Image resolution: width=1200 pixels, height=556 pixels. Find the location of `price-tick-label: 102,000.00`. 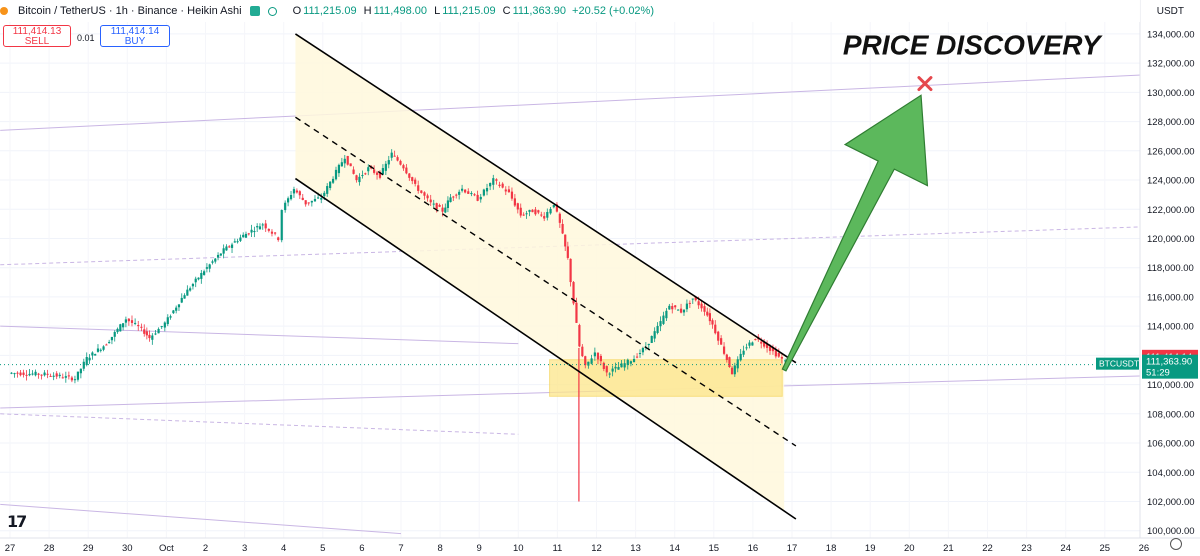

price-tick-label: 102,000.00 is located at coordinates (1171, 502).